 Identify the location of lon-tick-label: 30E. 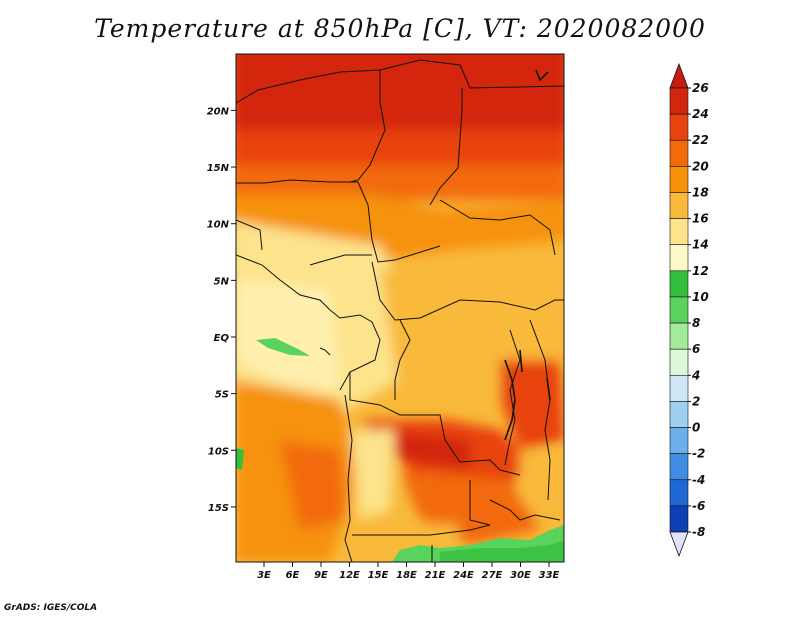
(520, 575).